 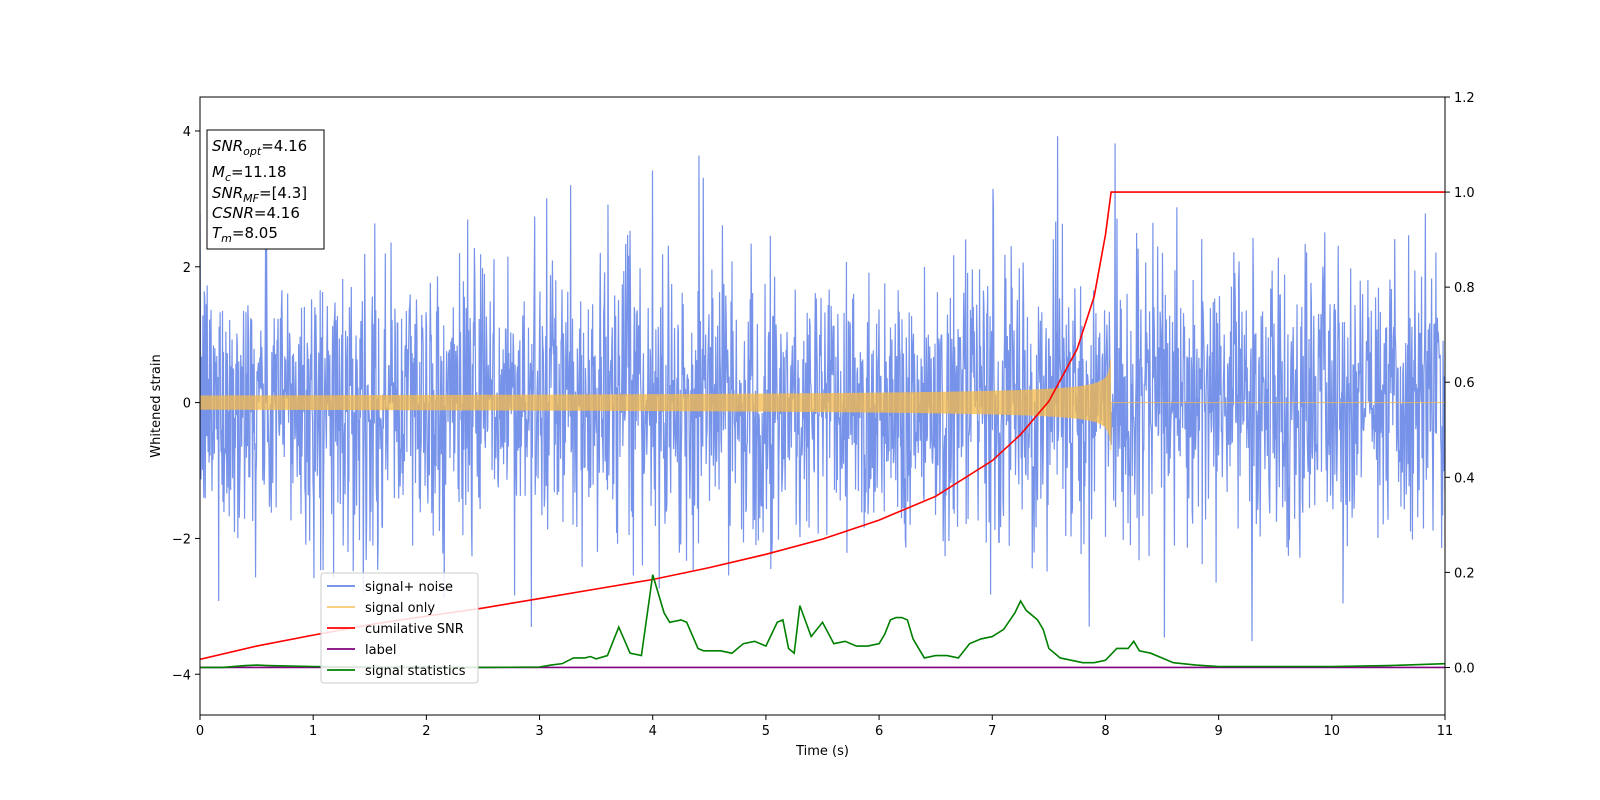 I want to click on x-tick-label: 11, so click(x=1445, y=731).